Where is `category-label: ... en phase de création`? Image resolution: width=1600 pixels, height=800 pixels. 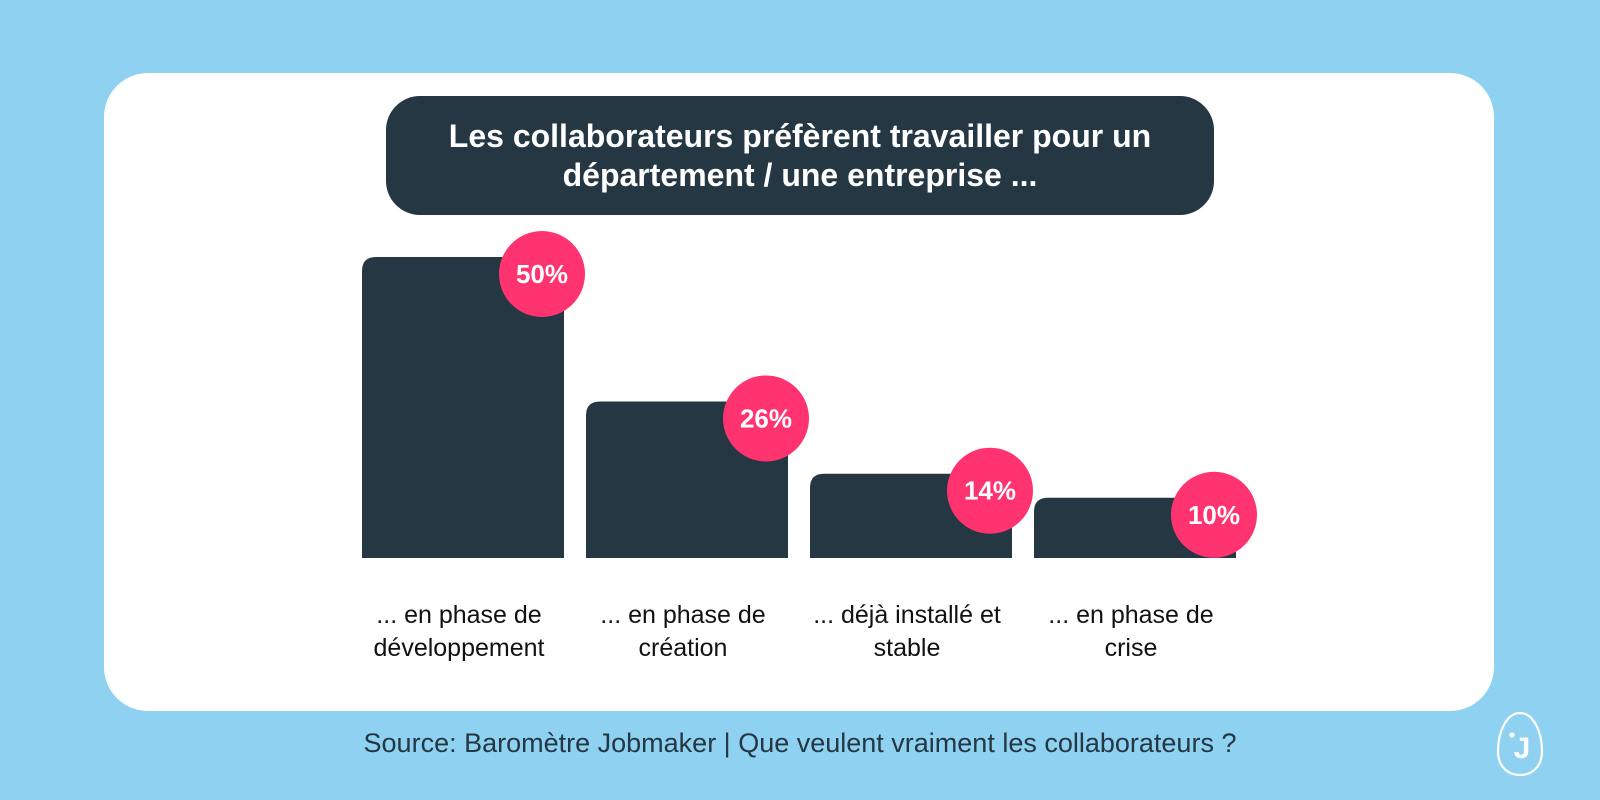 category-label: ... en phase de création is located at coordinates (682, 631).